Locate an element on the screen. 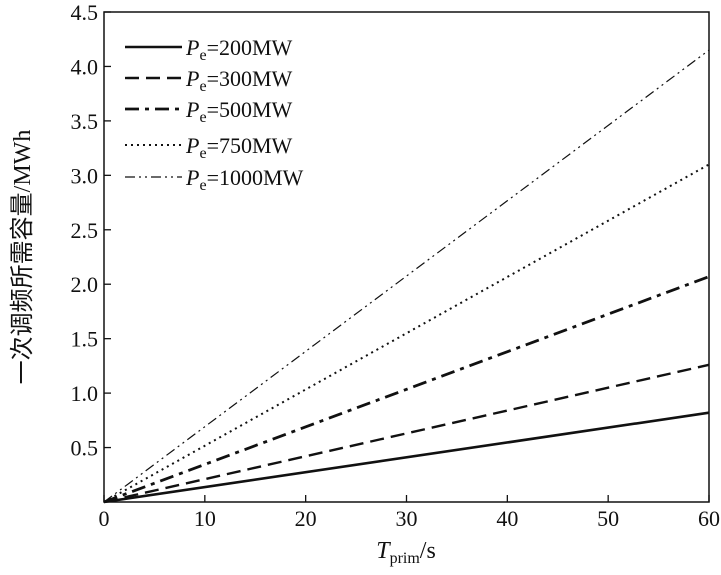 Image resolution: width=721 pixels, height=575 pixels. y-tick-label: 4.5 is located at coordinates (85, 12).